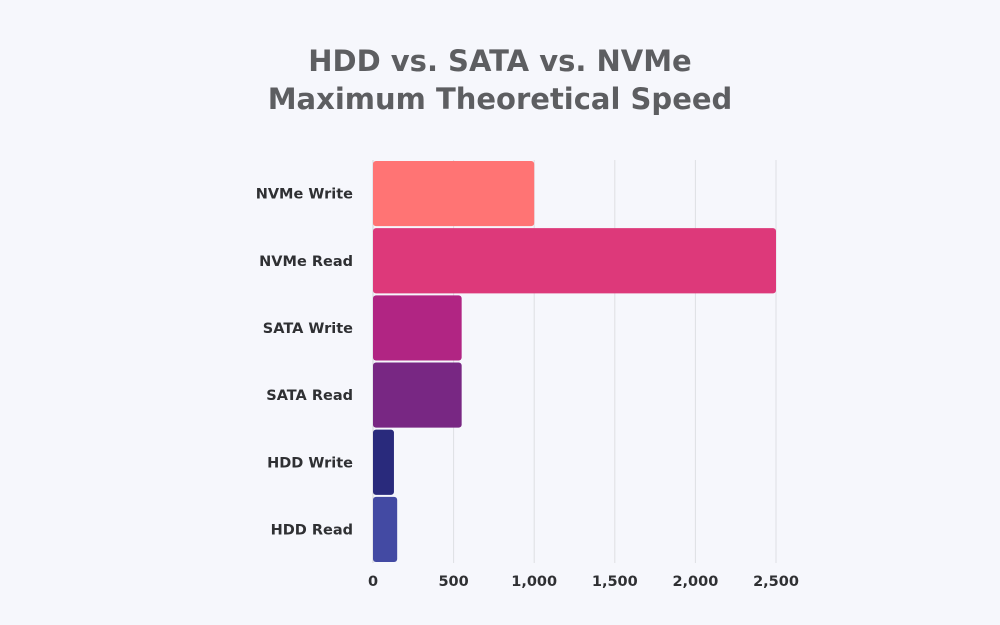 The height and width of the screenshot is (625, 1000). Describe the element at coordinates (534, 582) in the screenshot. I see `x-tick-label: 1,000` at that location.